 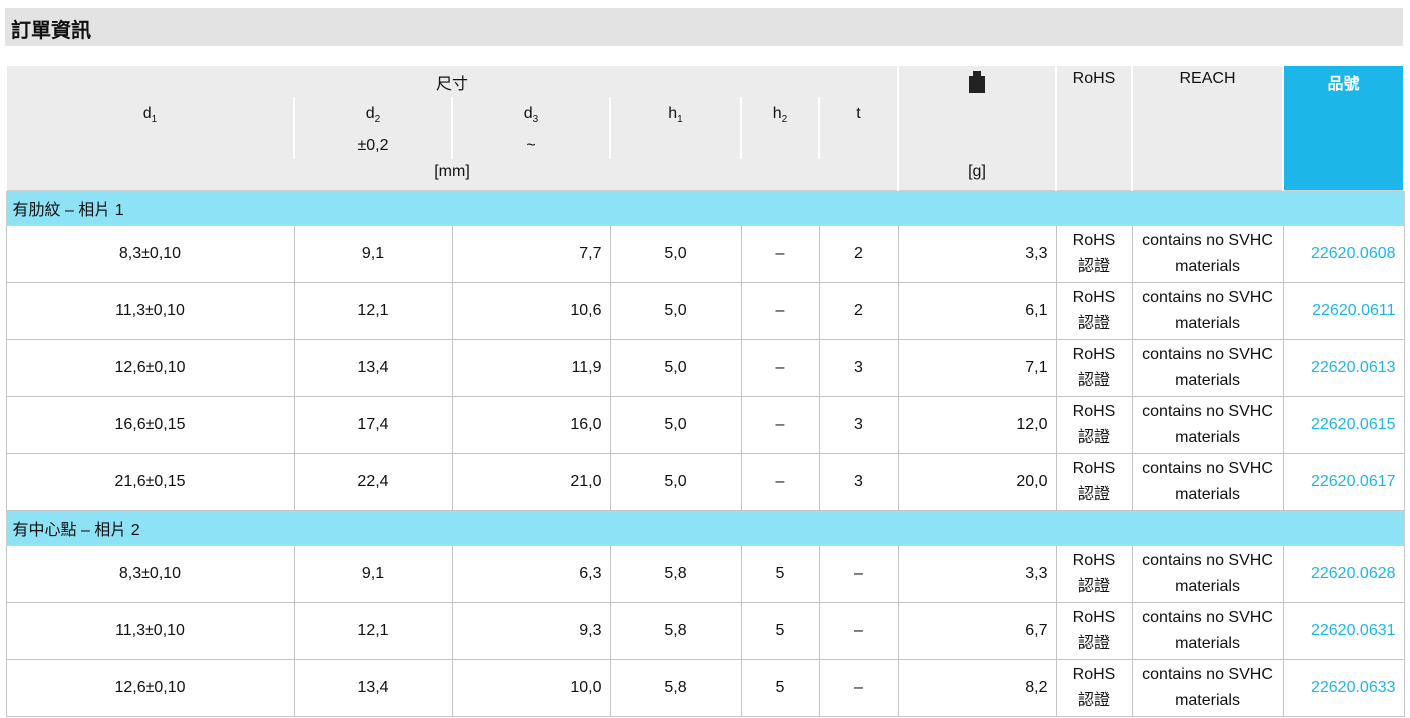 What do you see at coordinates (1354, 311) in the screenshot?
I see `part-no-link: 22620.0611` at bounding box center [1354, 311].